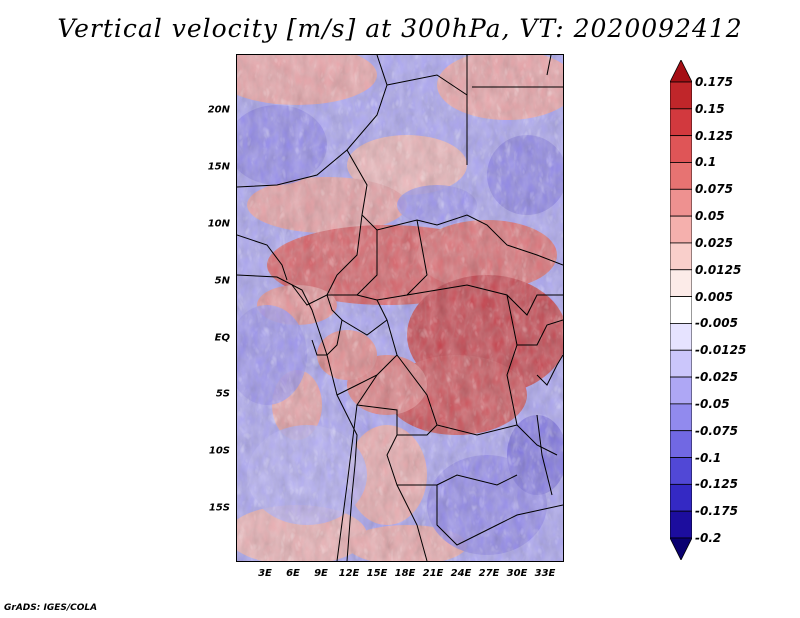 This screenshot has height=618, width=800. Describe the element at coordinates (218, 167) in the screenshot. I see `lat-label-15n: 15N` at that location.